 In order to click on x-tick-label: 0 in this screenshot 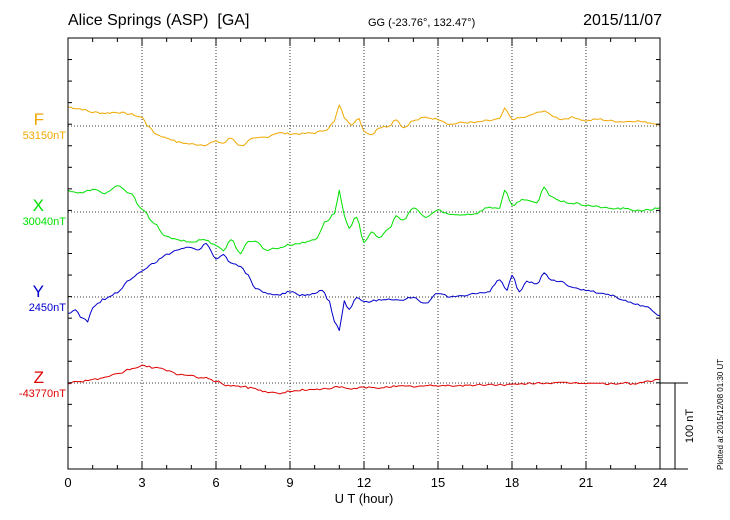, I will do `click(67, 482)`.